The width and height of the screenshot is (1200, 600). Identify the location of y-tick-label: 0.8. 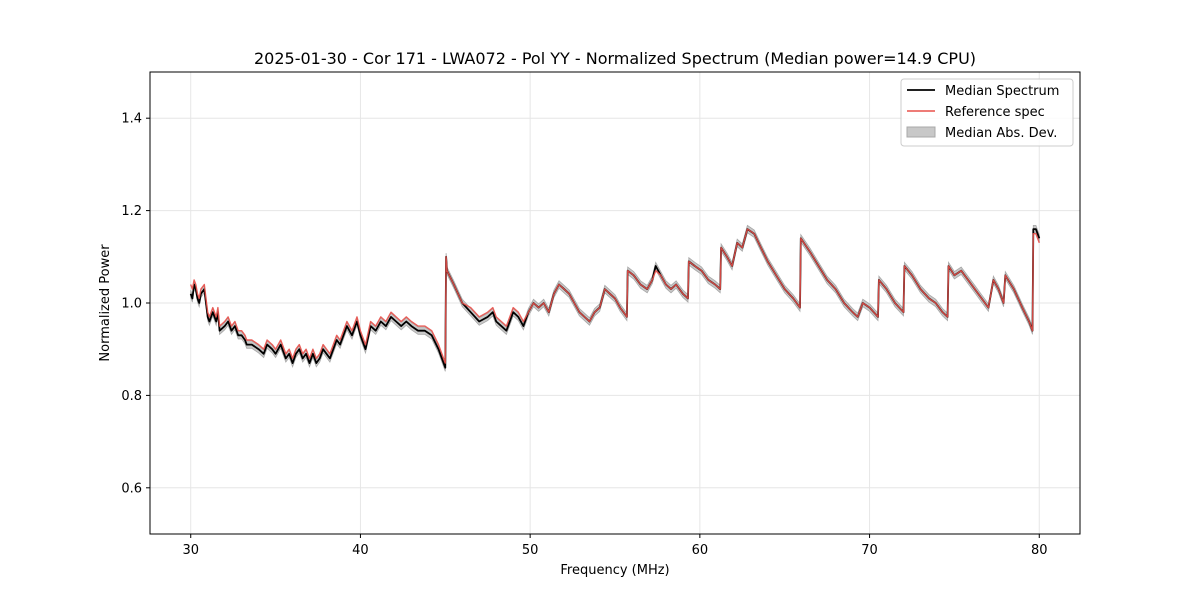
(131, 396).